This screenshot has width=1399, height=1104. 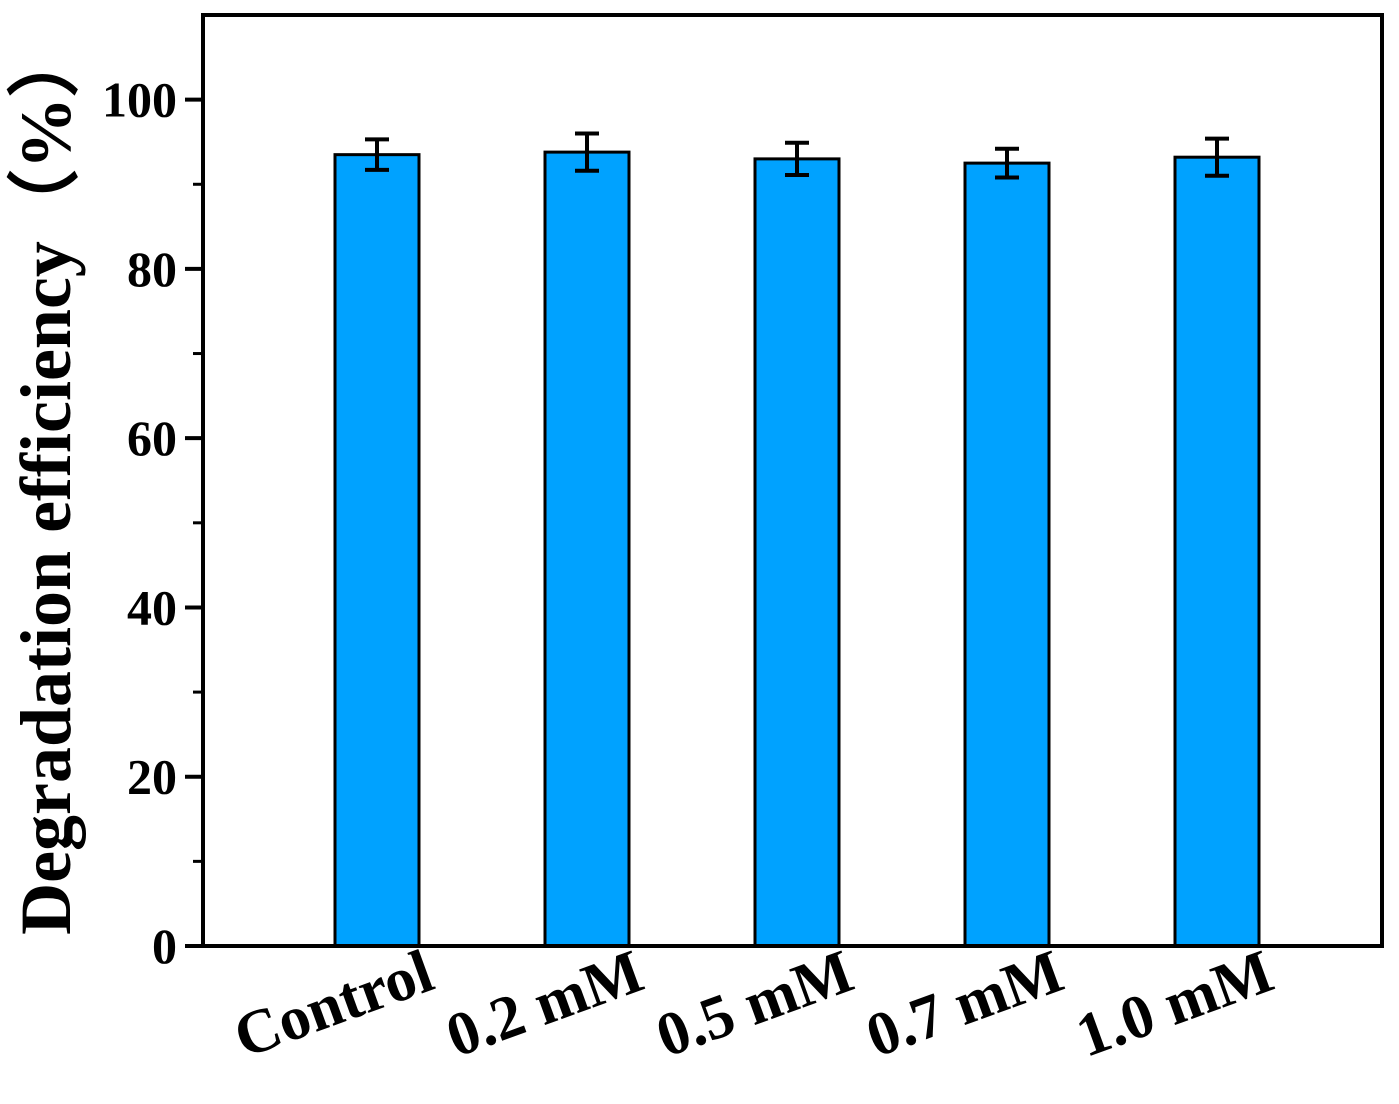 I want to click on bar-1-0-mm, so click(x=1217, y=551).